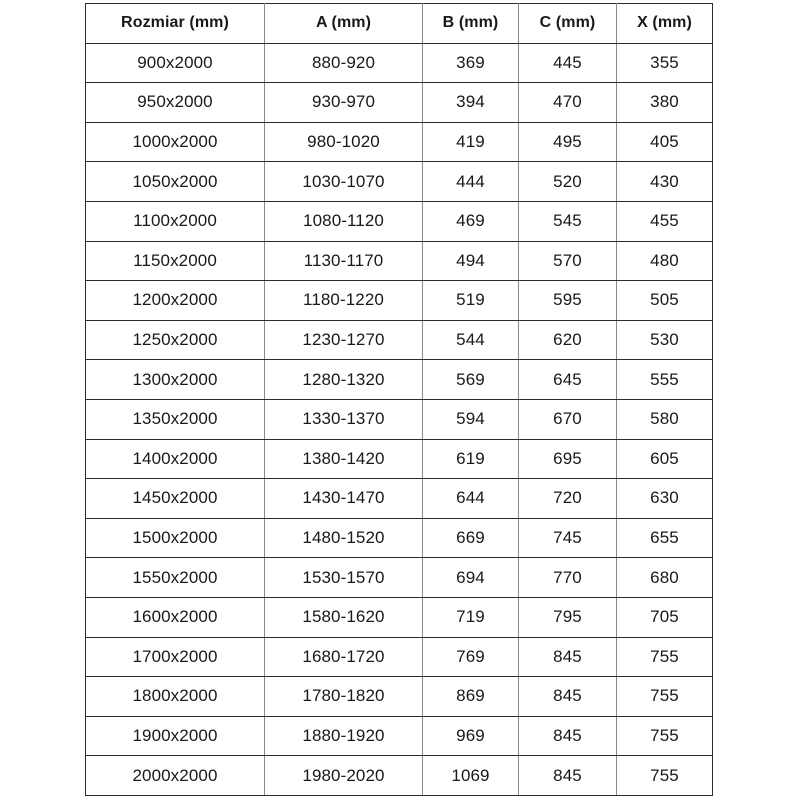 This screenshot has width=800, height=800. I want to click on cell-a: 1580-1620, so click(343, 617).